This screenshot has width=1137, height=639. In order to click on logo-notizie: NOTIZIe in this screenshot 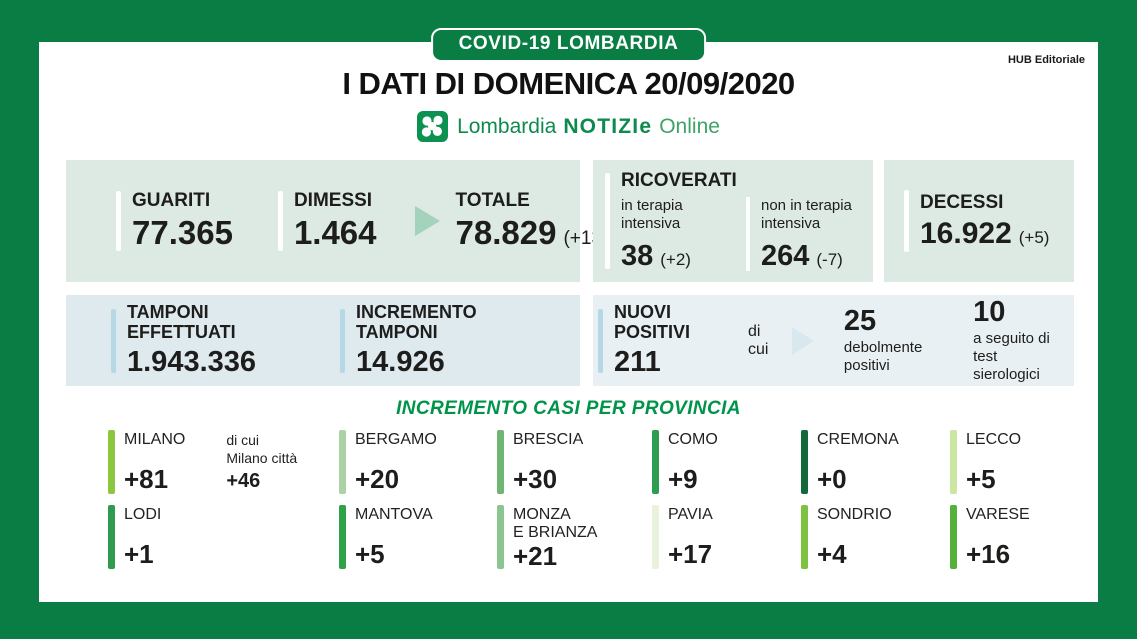, I will do `click(608, 126)`.